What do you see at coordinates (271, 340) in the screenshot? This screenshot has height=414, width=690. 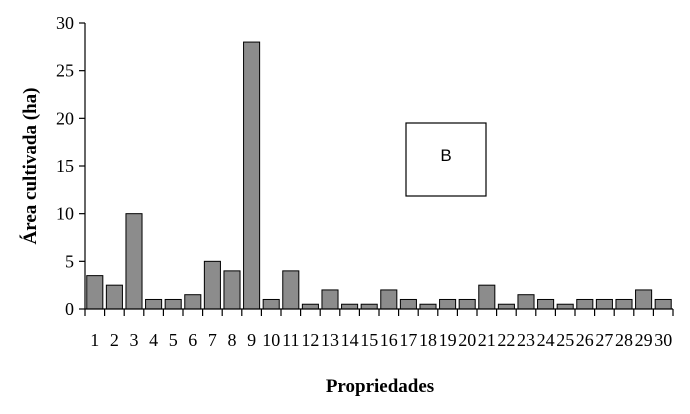 I see `x-tick-label-10: 10` at bounding box center [271, 340].